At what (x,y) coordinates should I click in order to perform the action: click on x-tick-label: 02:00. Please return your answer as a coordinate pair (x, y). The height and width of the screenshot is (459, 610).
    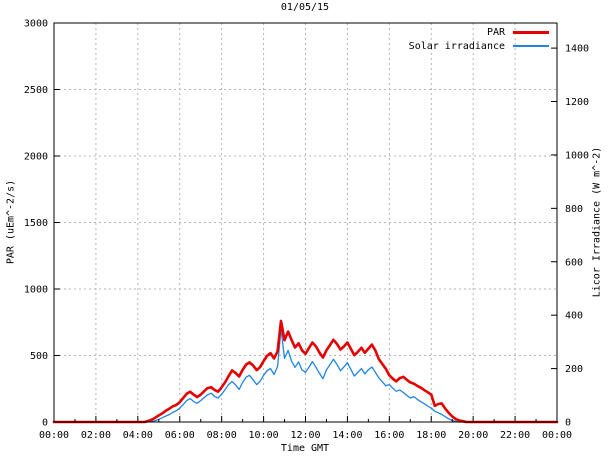
    Looking at the image, I should click on (96, 435).